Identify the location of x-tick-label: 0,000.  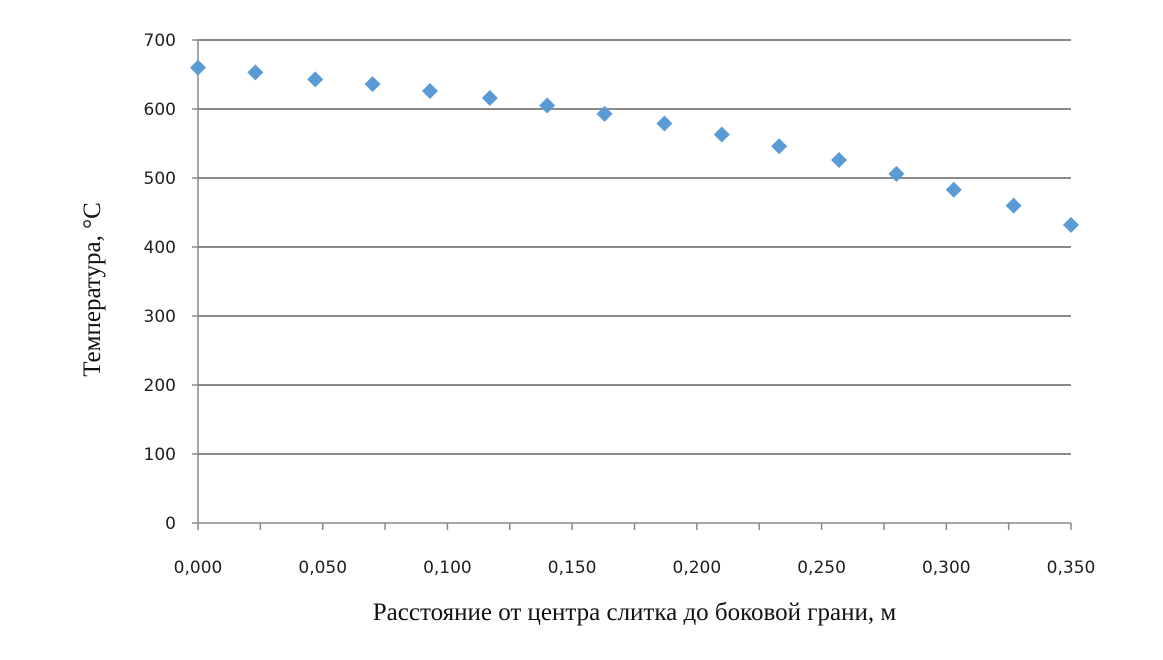
(198, 568).